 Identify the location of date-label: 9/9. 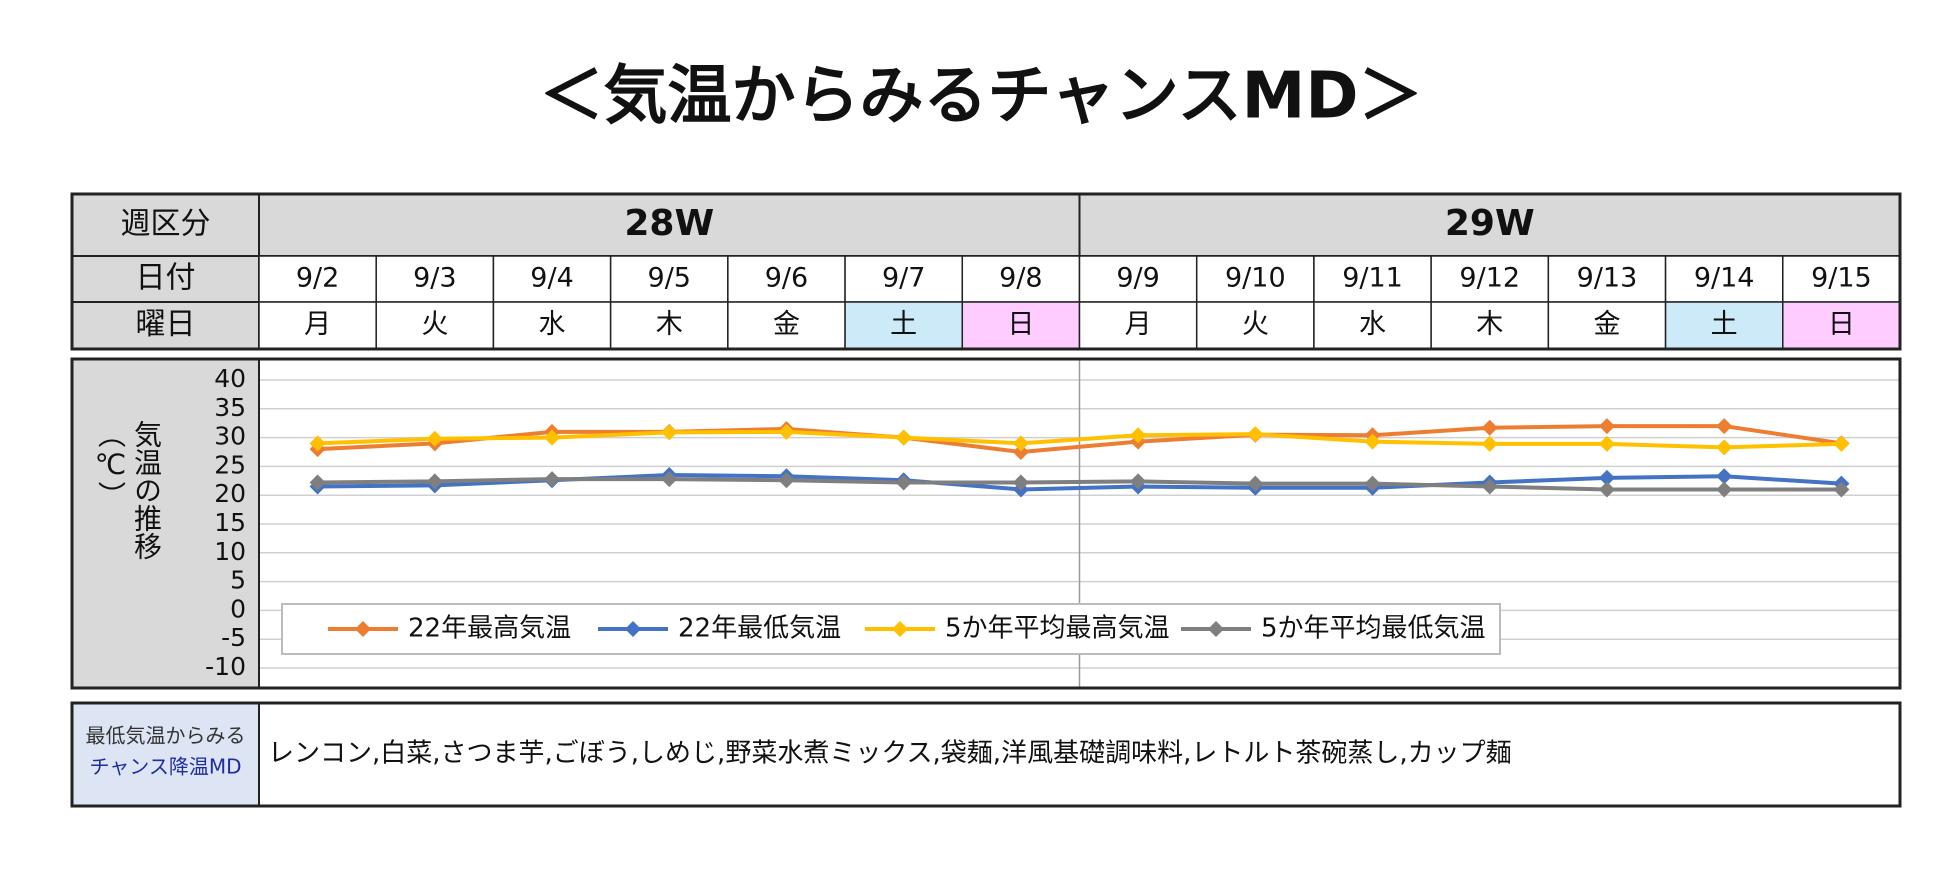
(1137, 278).